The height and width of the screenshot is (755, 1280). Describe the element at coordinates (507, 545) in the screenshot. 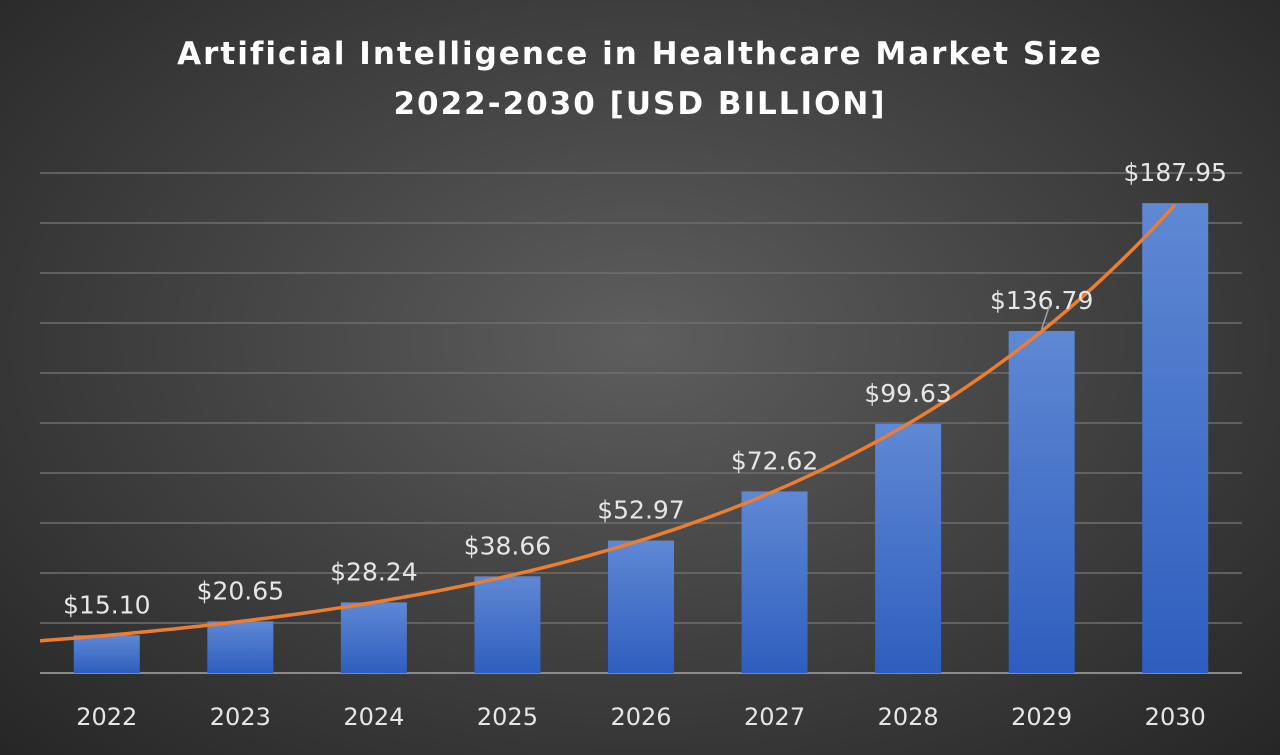

I see `data-label: $38.66` at that location.